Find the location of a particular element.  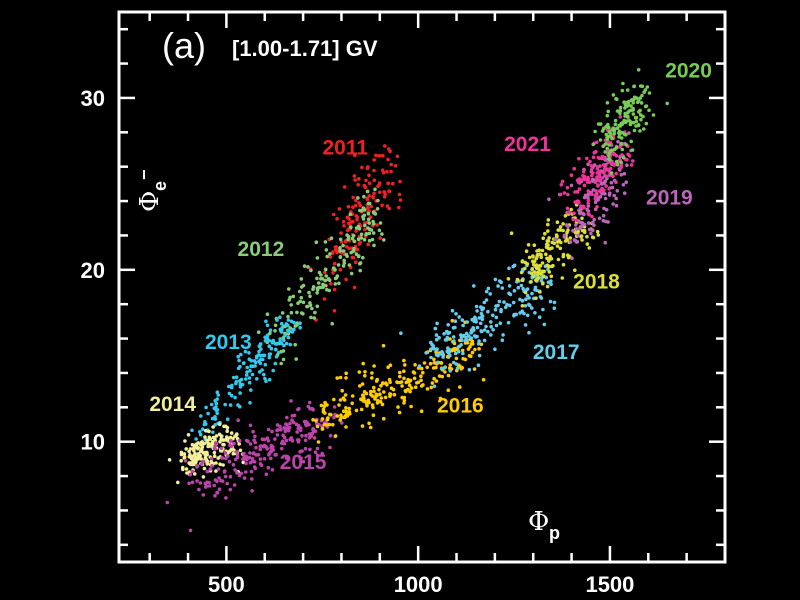

x-axis-label: Φ p is located at coordinates (544, 525).